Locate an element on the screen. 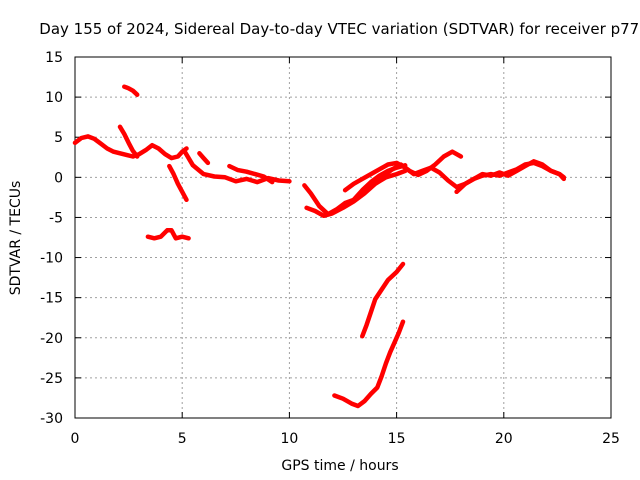 The image size is (640, 480). series-line-sat-o is located at coordinates (369, 364).